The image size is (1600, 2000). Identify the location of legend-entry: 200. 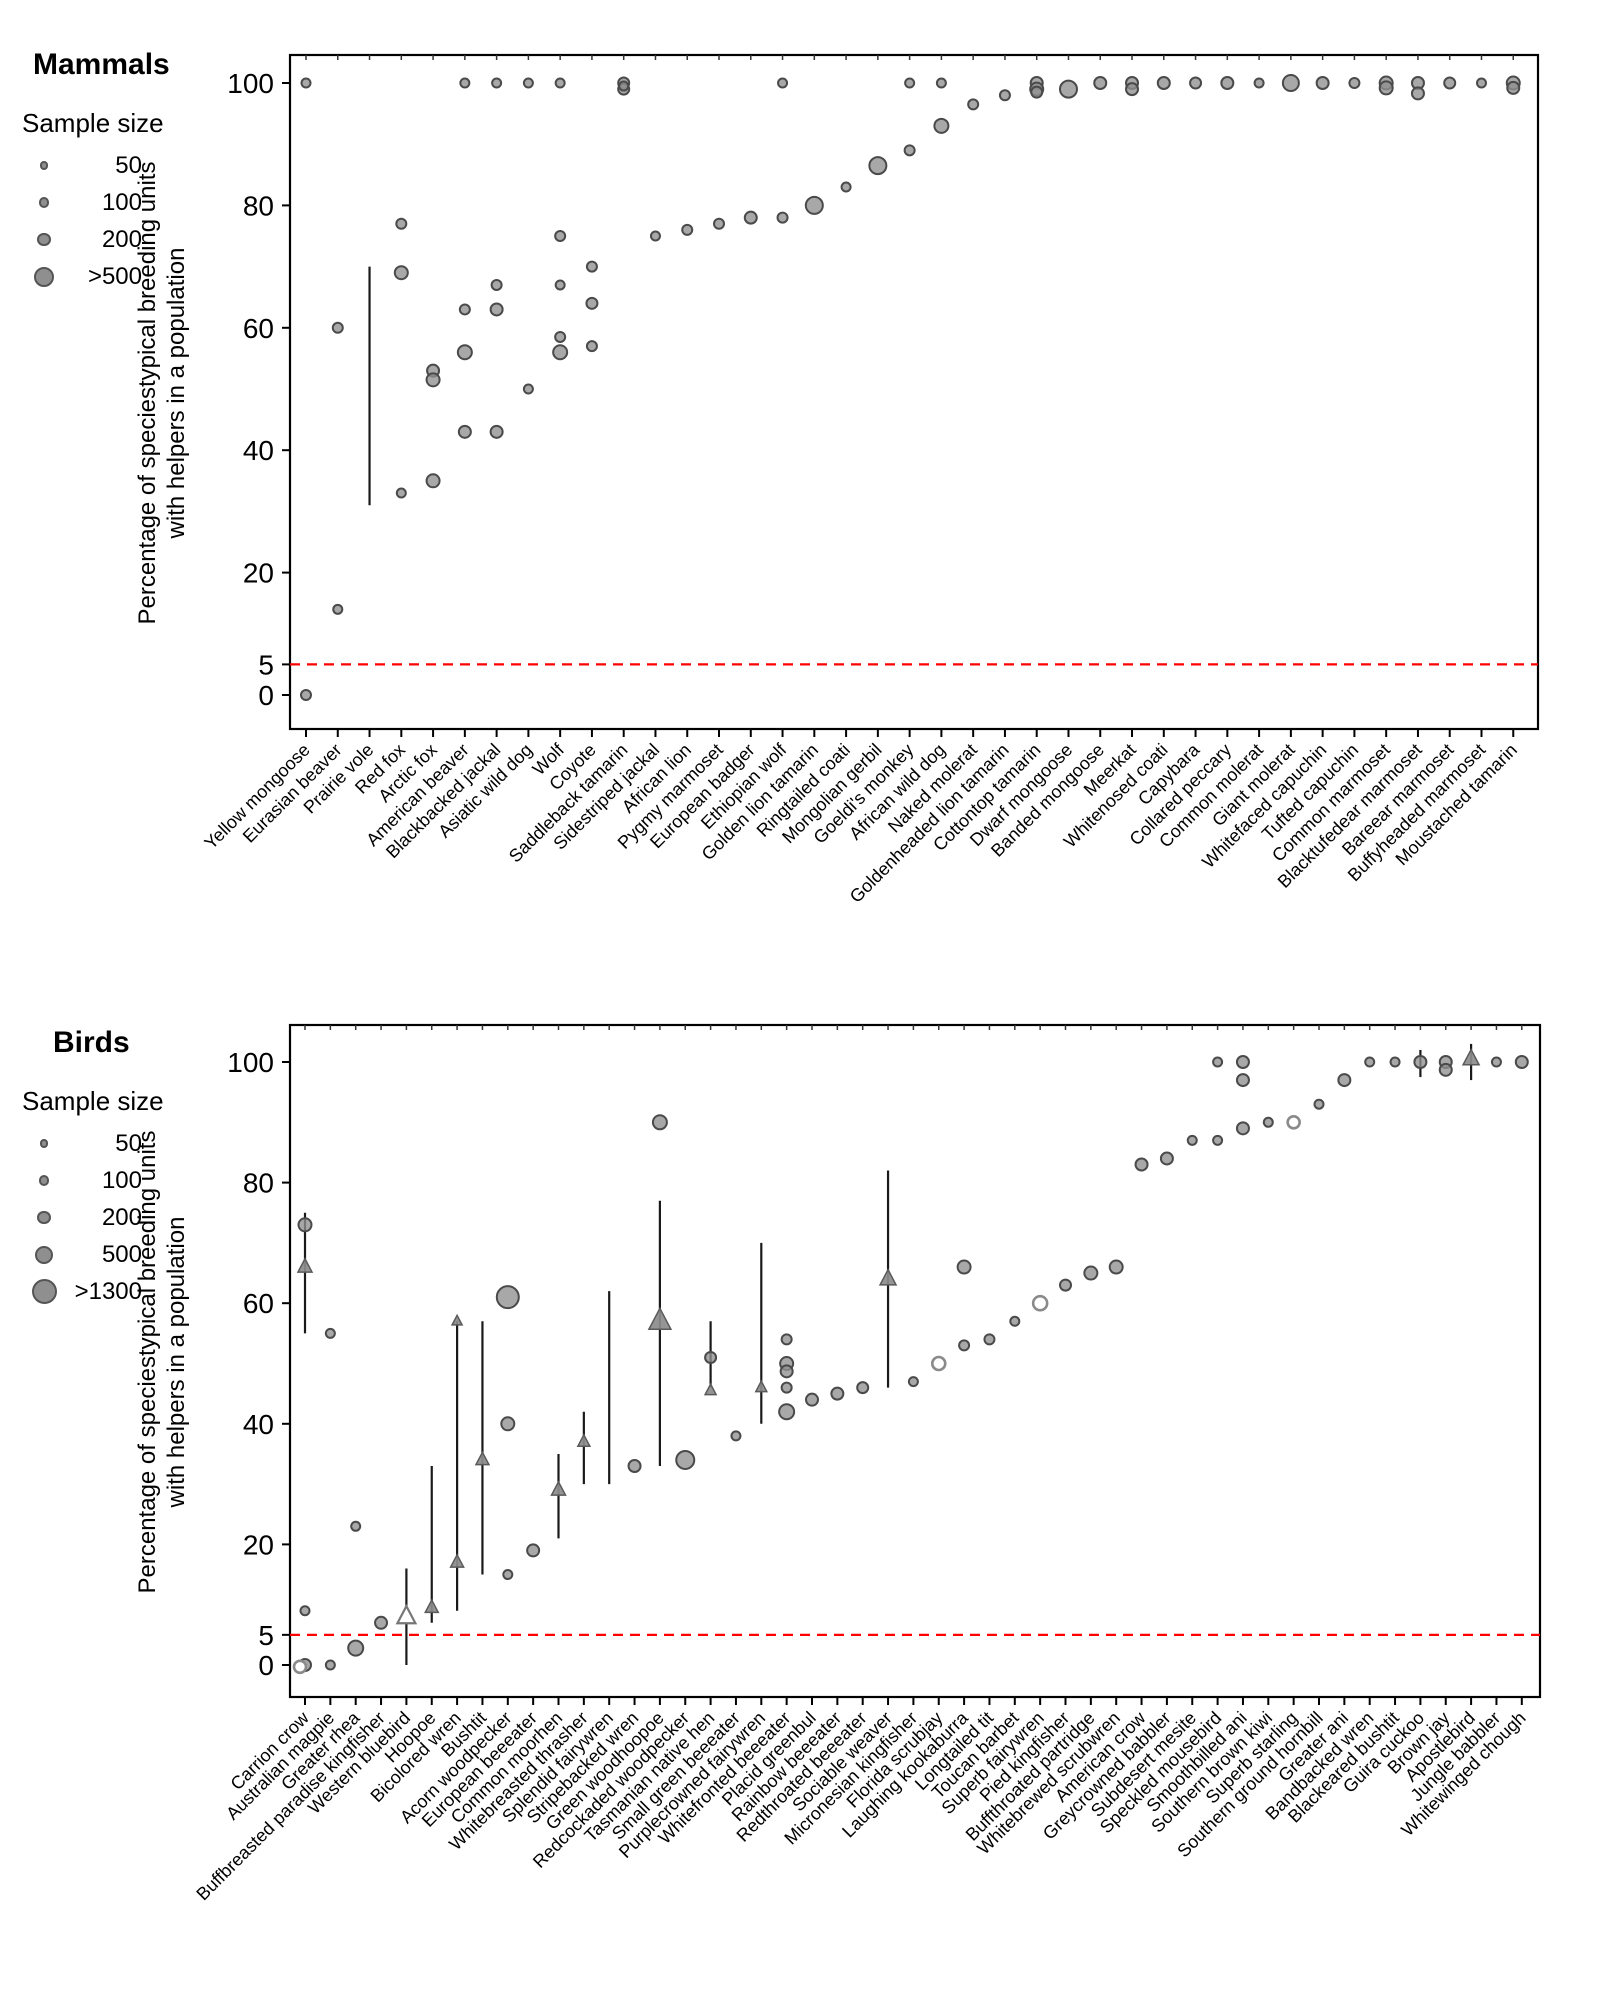
(93, 1217).